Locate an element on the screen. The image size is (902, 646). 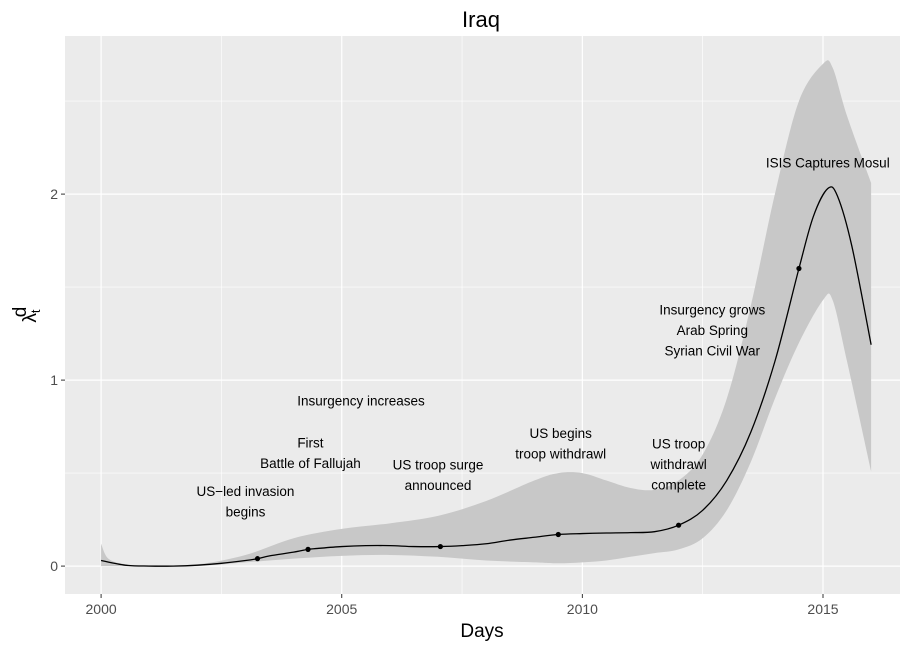
annotation-label: US troop surge is located at coordinates (438, 465).